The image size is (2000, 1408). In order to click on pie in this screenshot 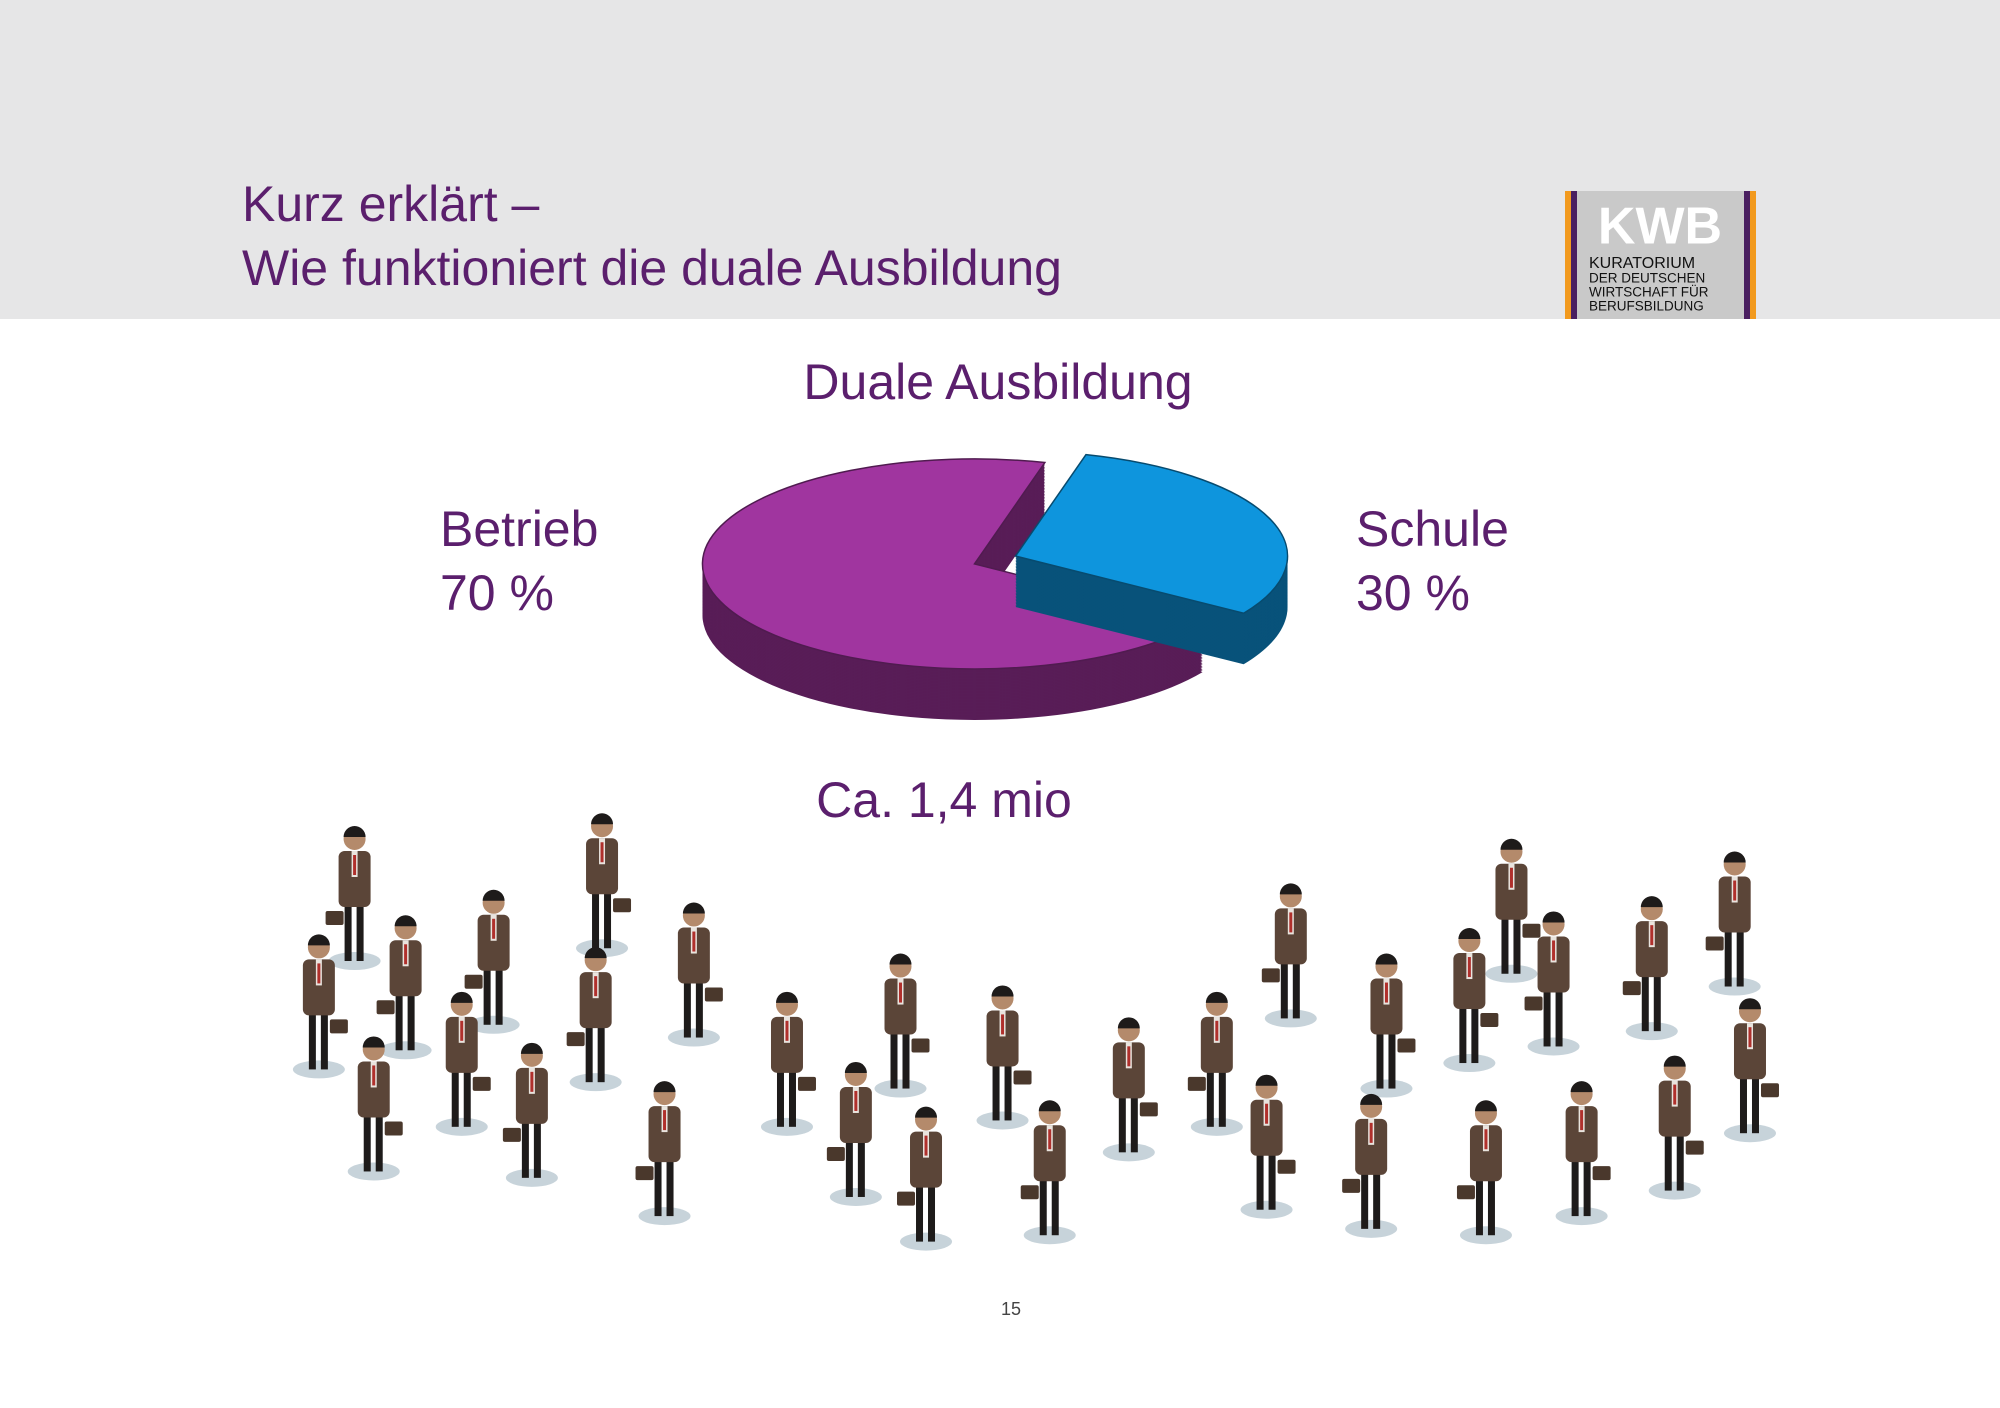, I will do `click(995, 586)`.